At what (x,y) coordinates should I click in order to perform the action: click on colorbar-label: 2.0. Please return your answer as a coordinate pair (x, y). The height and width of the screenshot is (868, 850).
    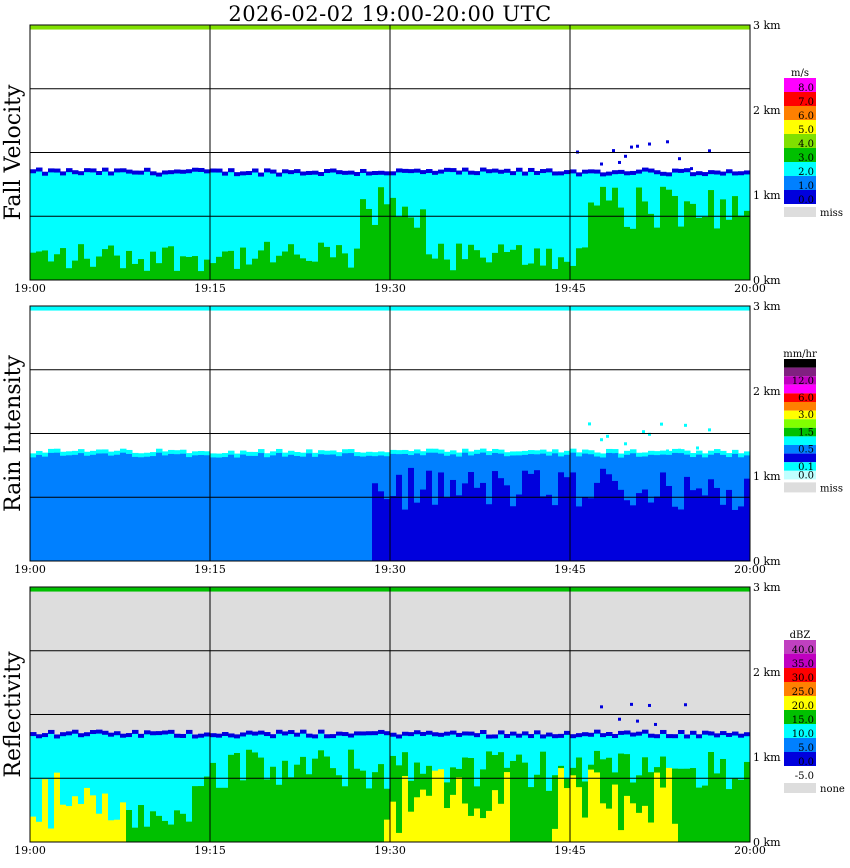
    Looking at the image, I should click on (806, 172).